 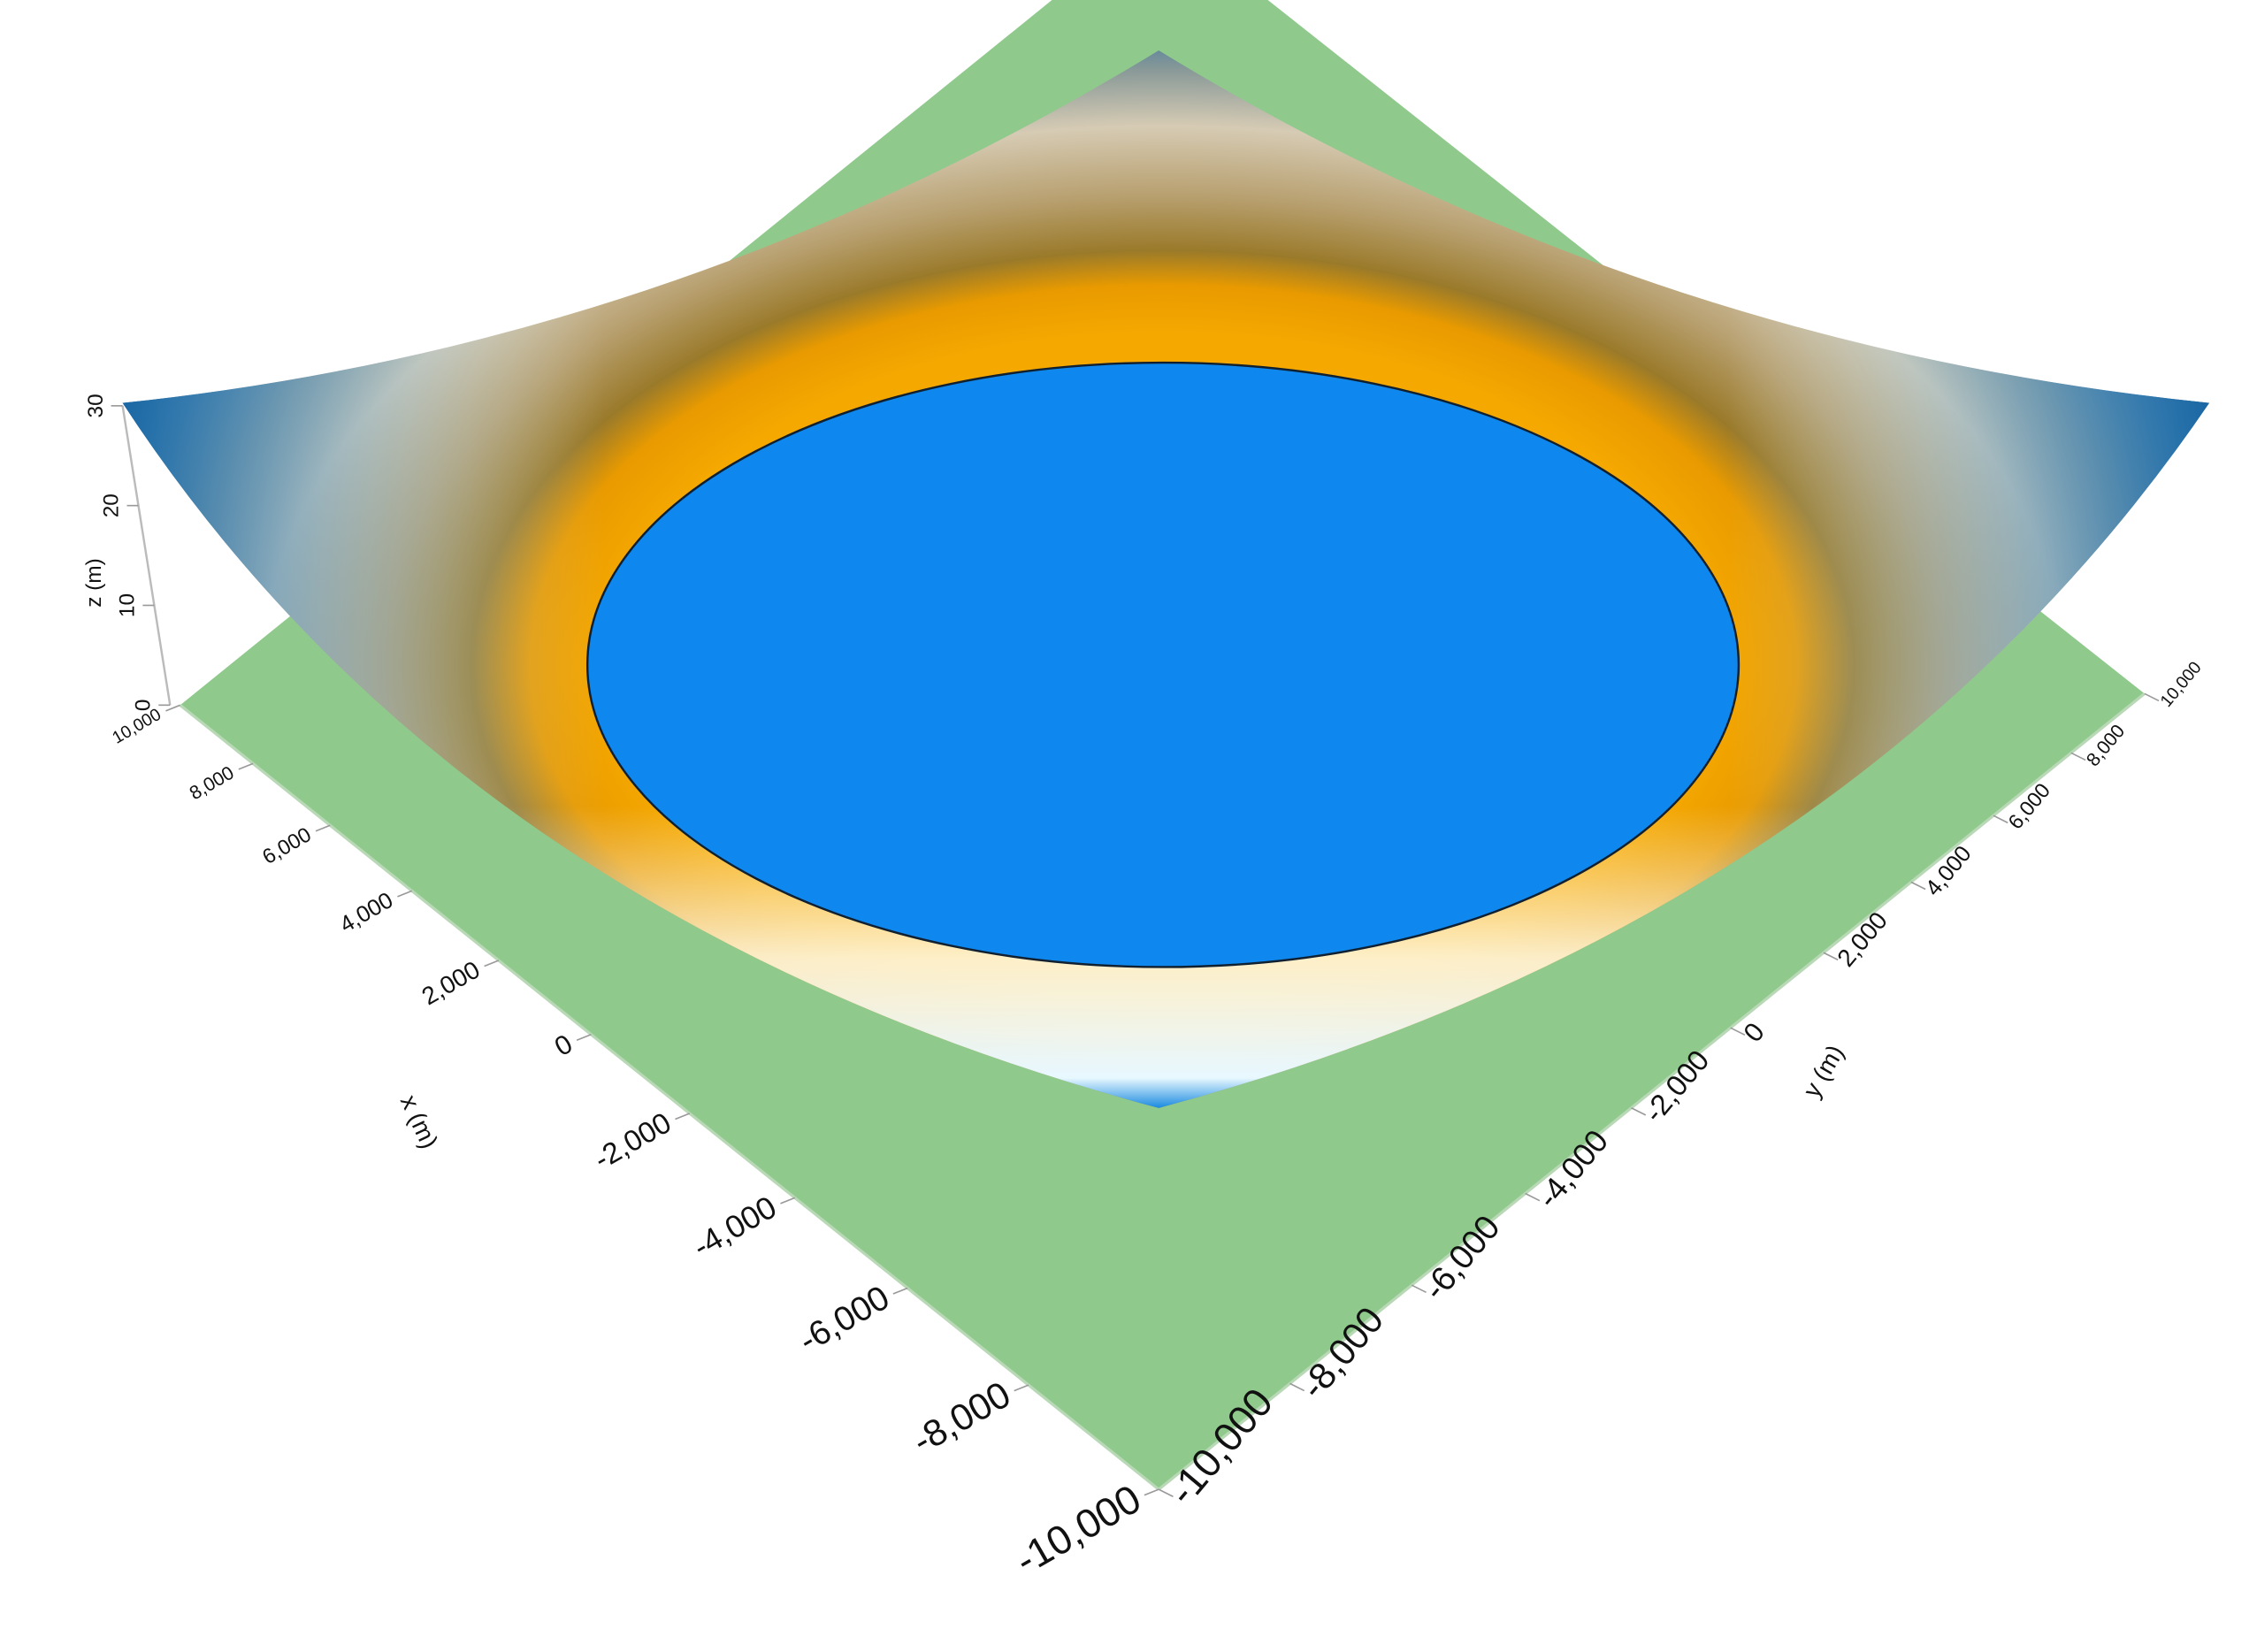 What do you see at coordinates (96, 405) in the screenshot?
I see `z-tick-label: 30` at bounding box center [96, 405].